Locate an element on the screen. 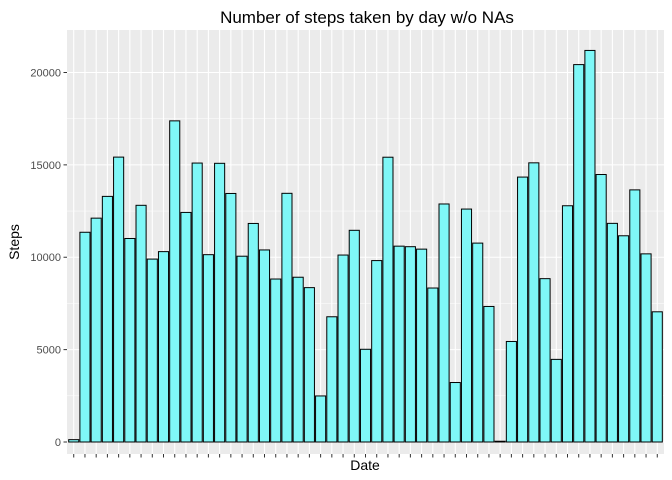  y-tick-label: 0 is located at coordinates (58, 443).